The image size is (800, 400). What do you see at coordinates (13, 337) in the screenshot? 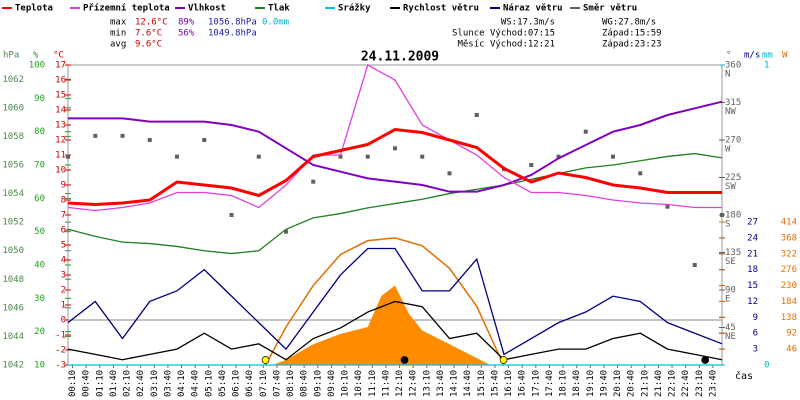
I see `y-tick-label: 1044` at bounding box center [13, 337].